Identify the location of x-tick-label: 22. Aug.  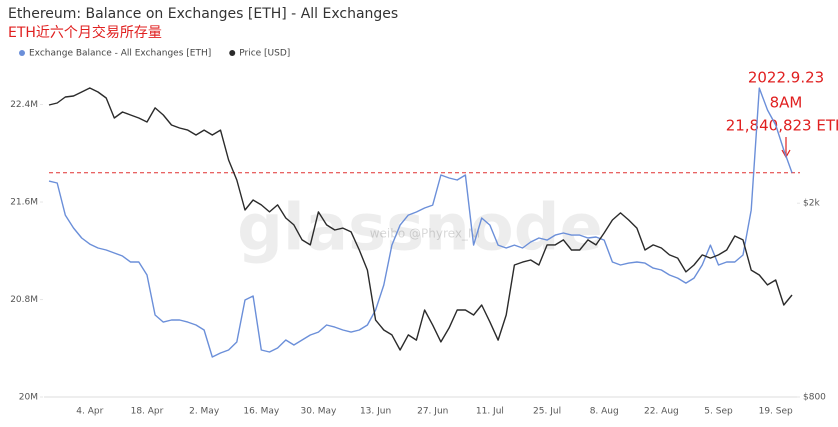
(661, 412).